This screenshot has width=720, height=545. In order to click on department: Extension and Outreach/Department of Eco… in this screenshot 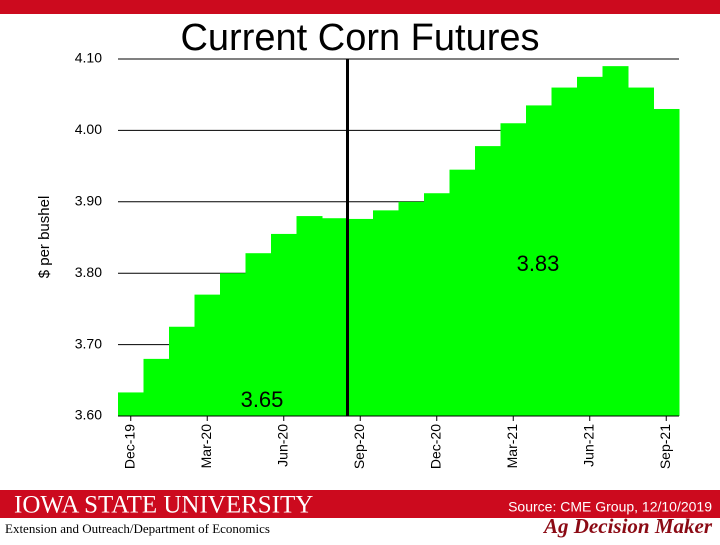, I will do `click(137, 528)`.